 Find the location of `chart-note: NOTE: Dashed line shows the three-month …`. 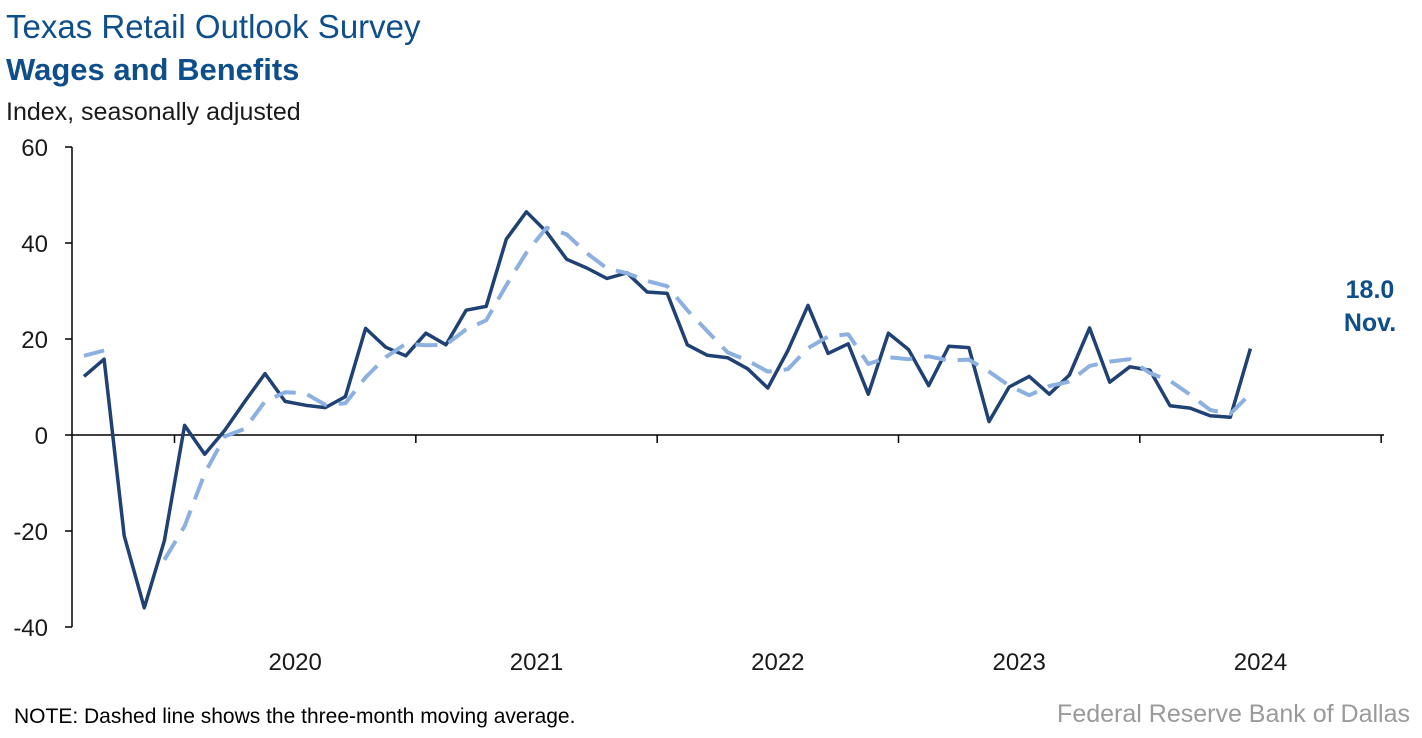

chart-note: NOTE: Dashed line shows the three-month … is located at coordinates (295, 716).